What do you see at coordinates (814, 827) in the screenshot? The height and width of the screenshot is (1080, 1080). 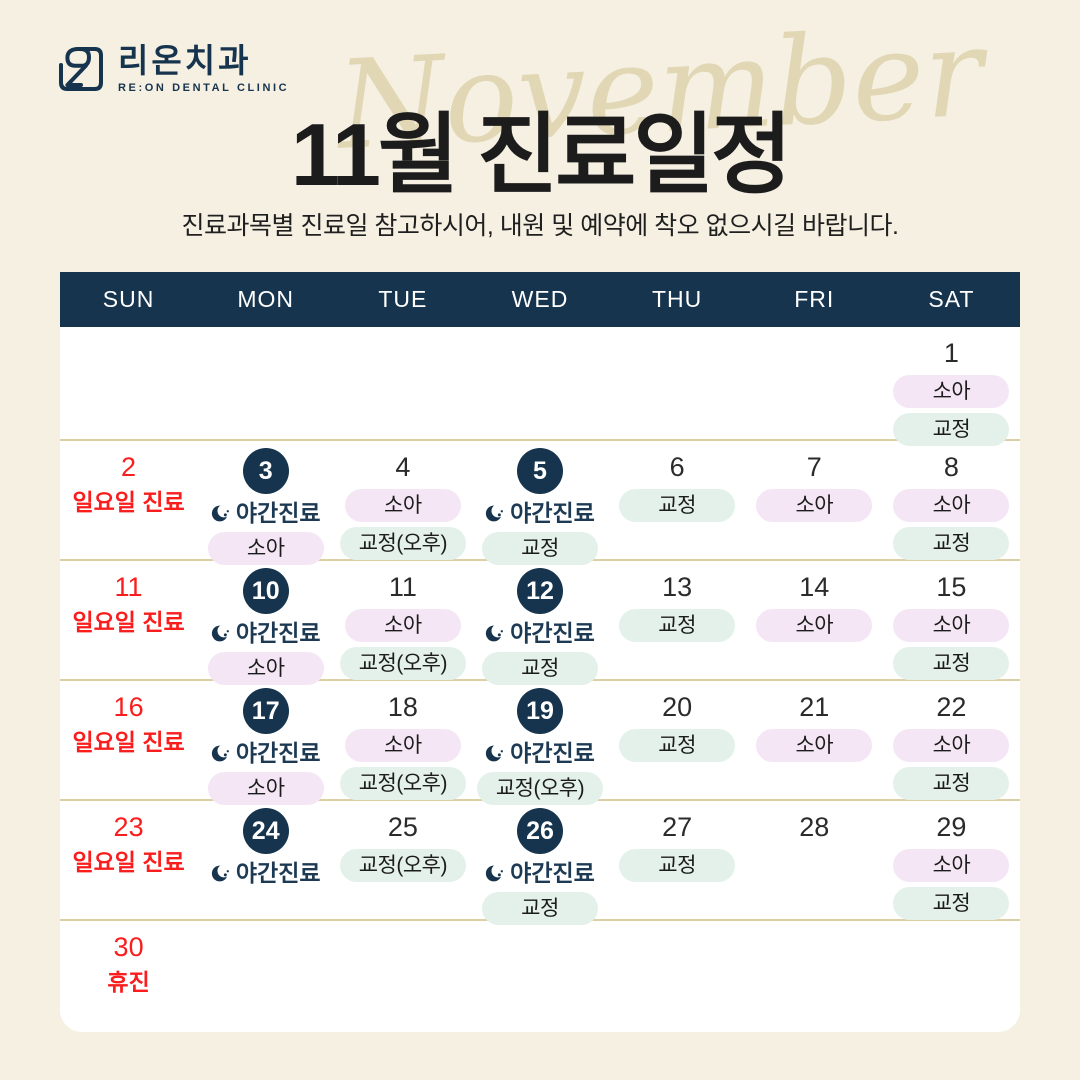 I see `day-number: 28` at bounding box center [814, 827].